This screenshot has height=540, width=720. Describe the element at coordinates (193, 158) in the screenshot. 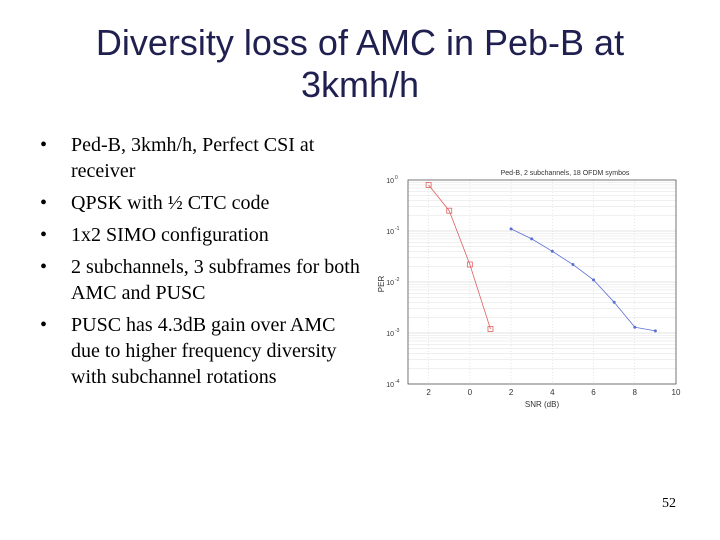

I see `bullet-text: Ped-B, 3kmh/h, Perfect CSI at receiver` at that location.